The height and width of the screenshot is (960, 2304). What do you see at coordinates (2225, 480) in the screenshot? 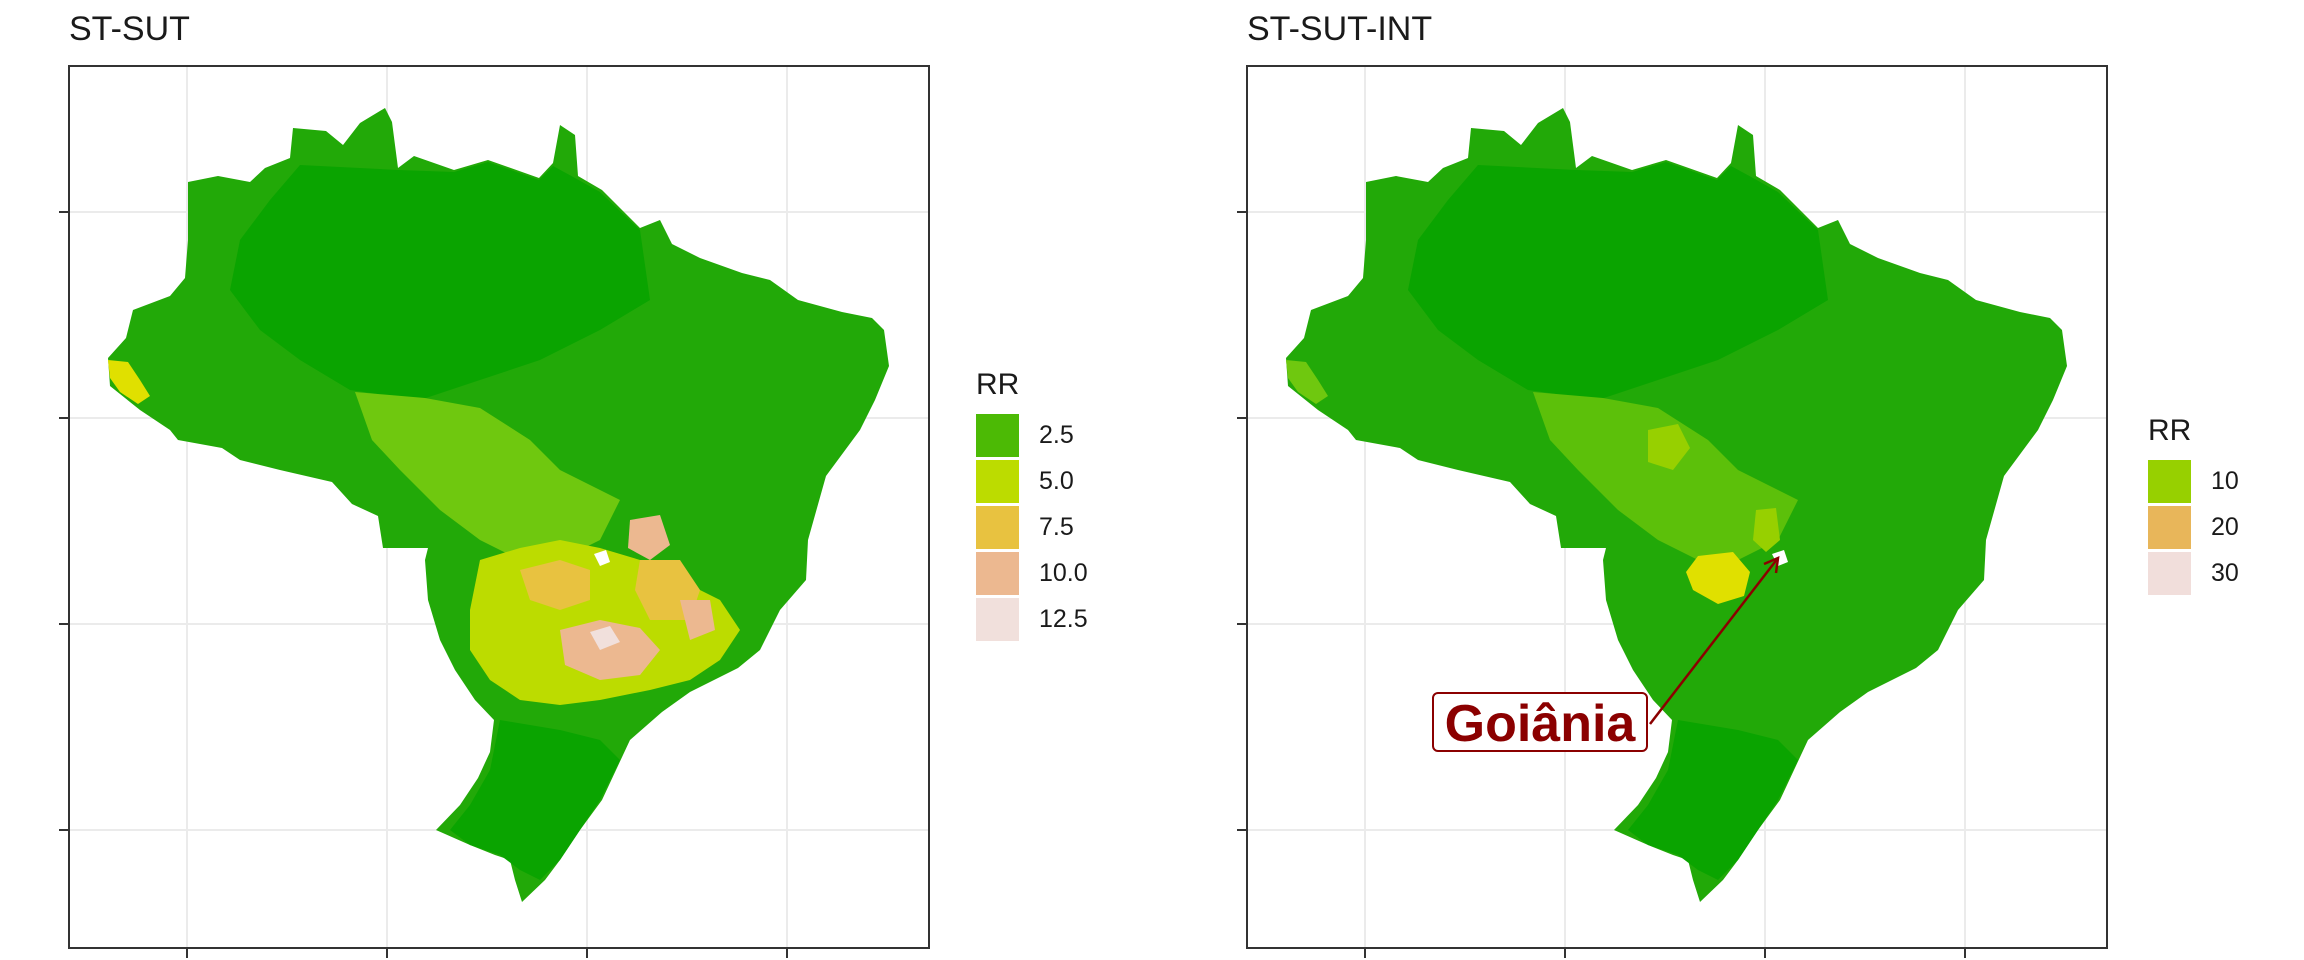
I see `legend-label: 10` at bounding box center [2225, 480].